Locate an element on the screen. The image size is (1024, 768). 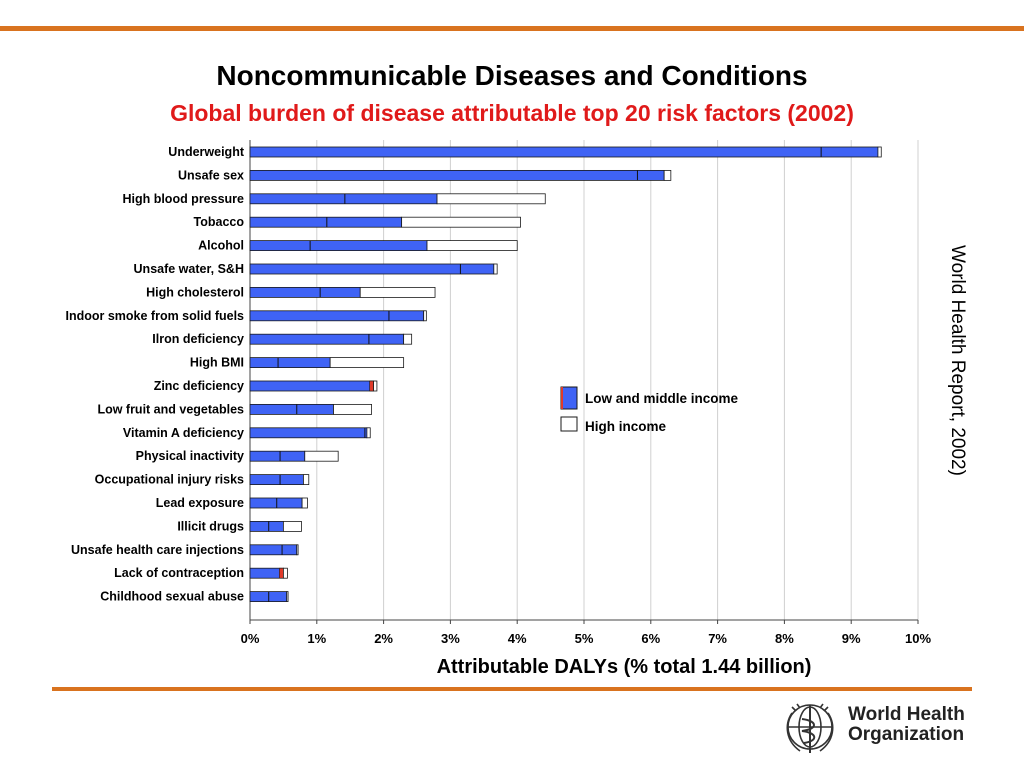
x-tick-label: 2% is located at coordinates (383, 638).